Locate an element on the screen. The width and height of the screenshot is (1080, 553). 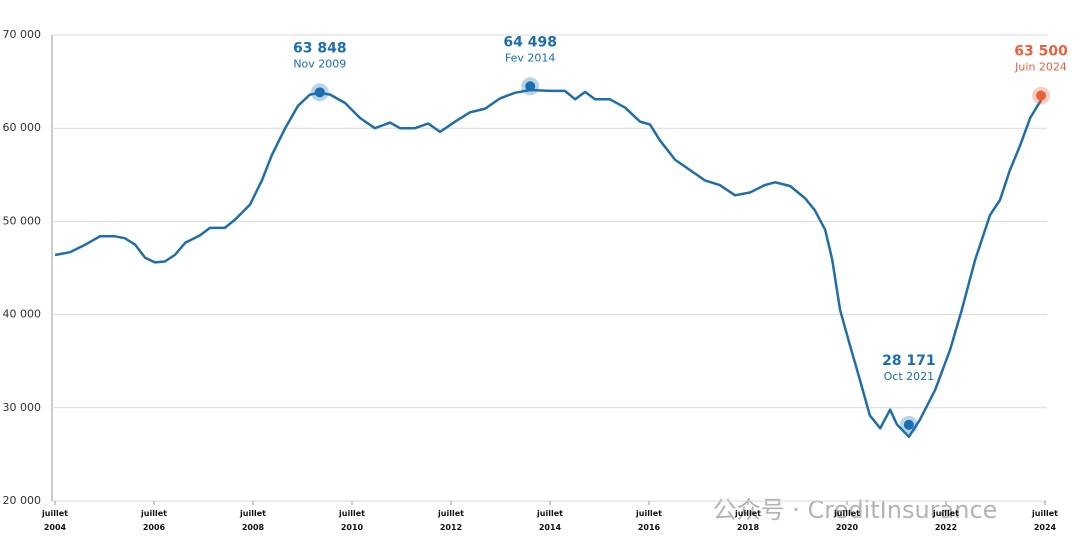
y-tick-label: 50 000 is located at coordinates (22, 220).